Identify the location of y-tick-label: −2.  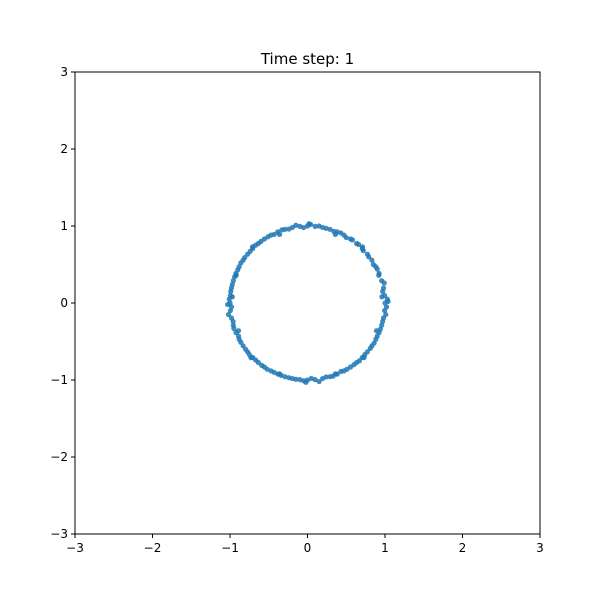
(59, 457).